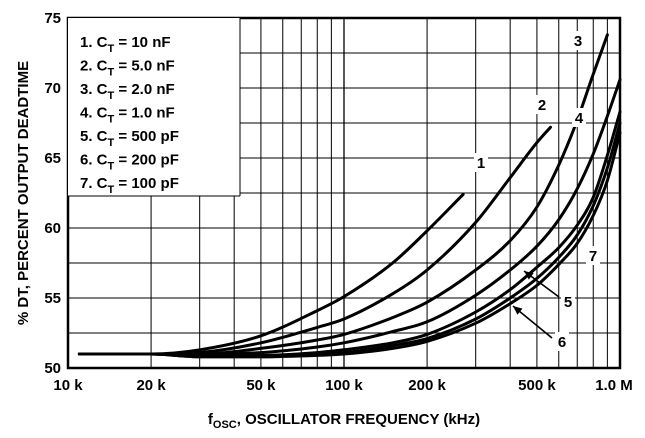  I want to click on legend-entry: 5. CT = 500 pF, so click(129, 138).